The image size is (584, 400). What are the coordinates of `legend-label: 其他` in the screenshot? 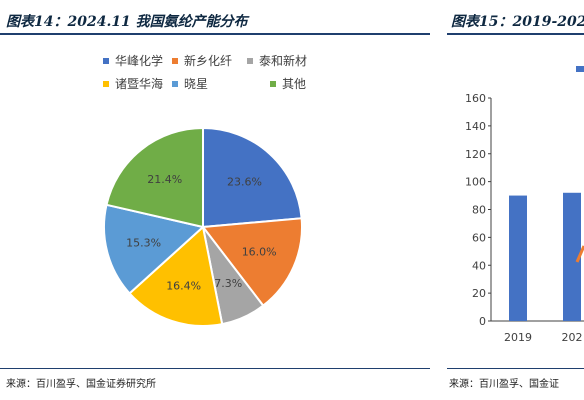 It's located at (294, 84).